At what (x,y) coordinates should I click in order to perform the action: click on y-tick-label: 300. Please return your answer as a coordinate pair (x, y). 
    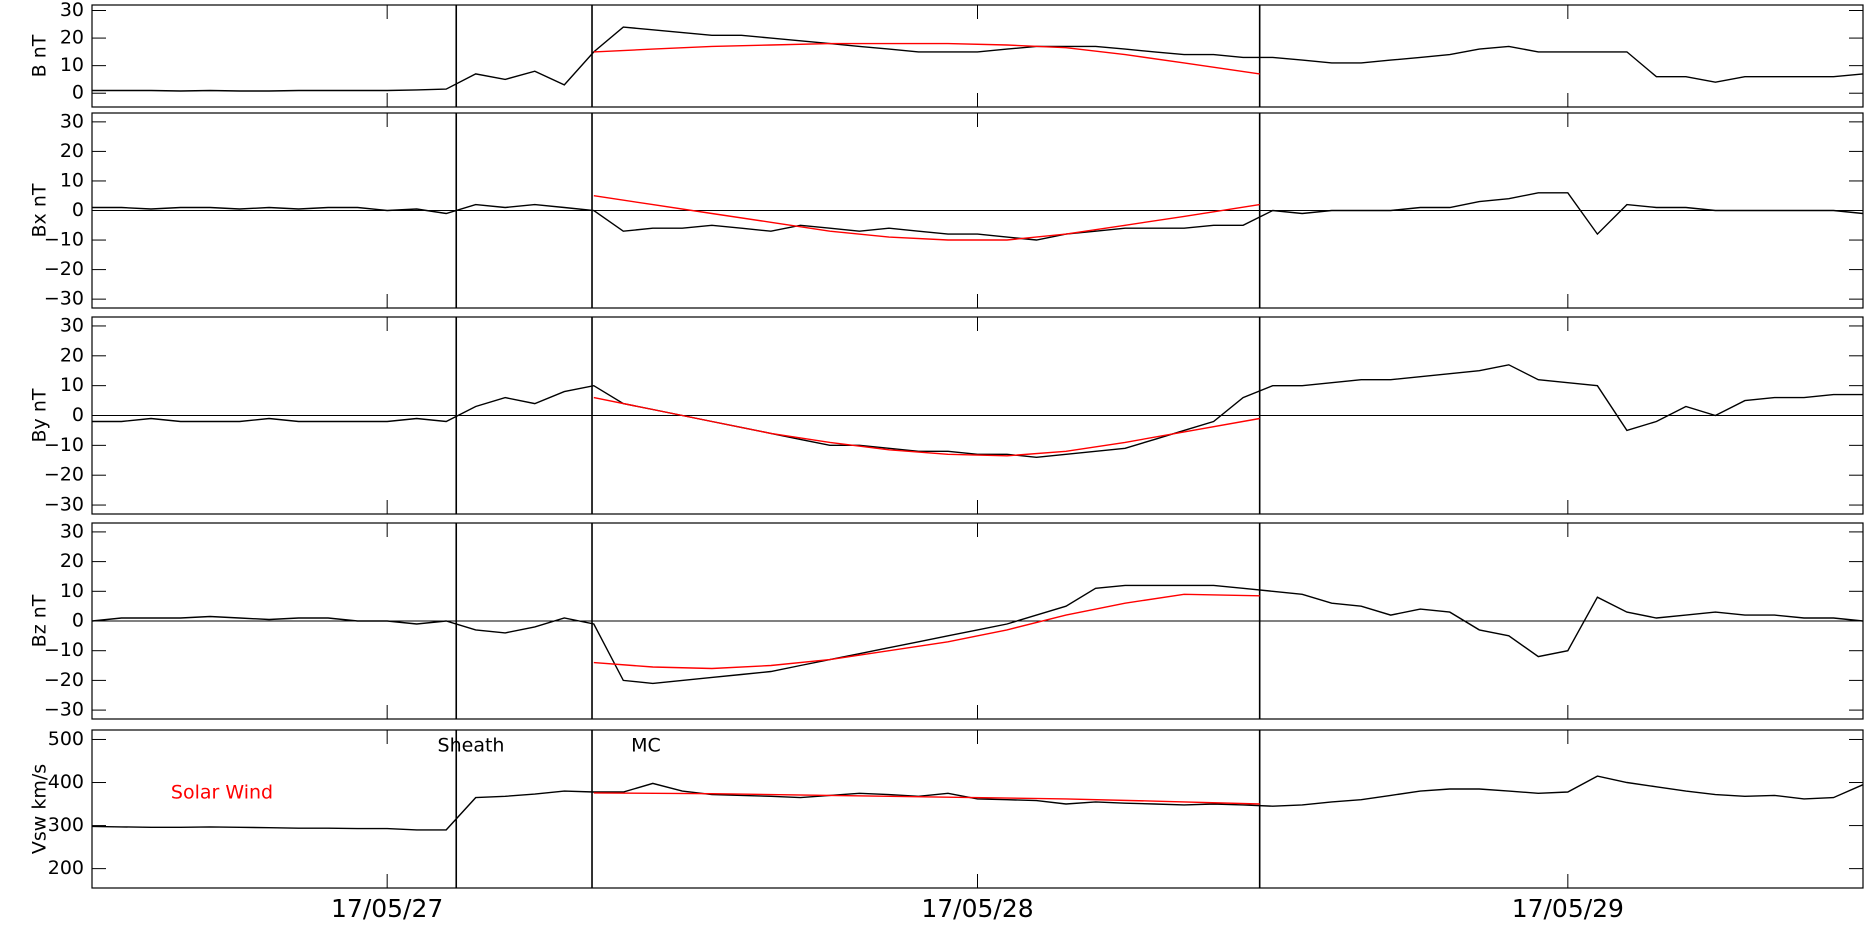
    Looking at the image, I should click on (66, 825).